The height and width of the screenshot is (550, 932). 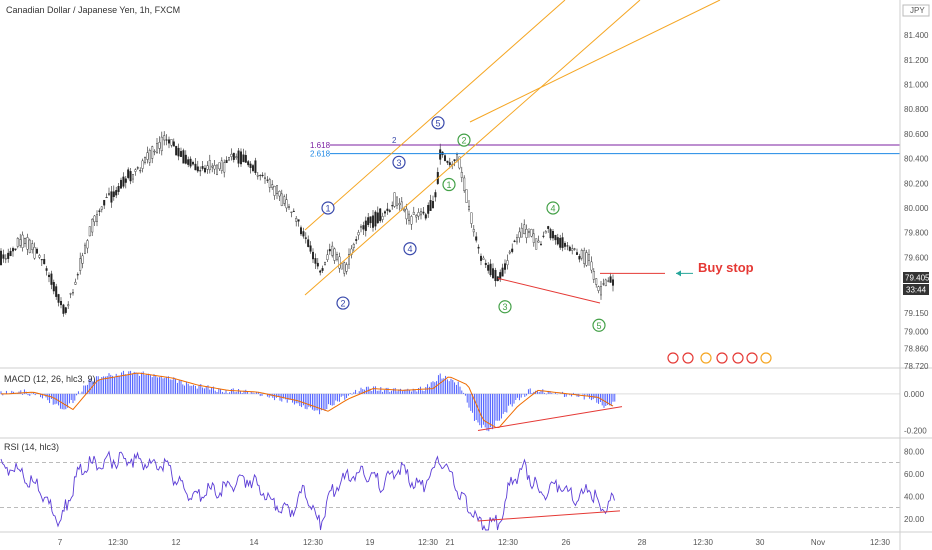 What do you see at coordinates (760, 542) in the screenshot?
I see `time-tick-label: 30` at bounding box center [760, 542].